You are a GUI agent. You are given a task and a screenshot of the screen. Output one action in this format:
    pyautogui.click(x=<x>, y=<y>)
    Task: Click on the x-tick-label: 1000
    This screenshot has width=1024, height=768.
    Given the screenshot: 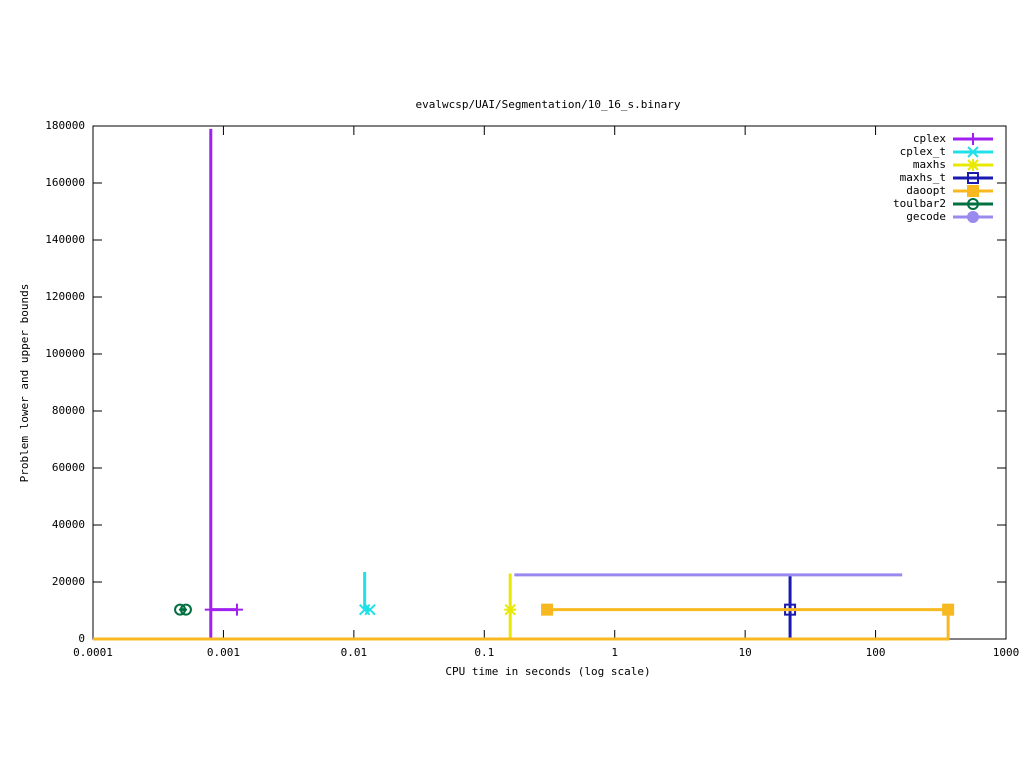 What is the action you would take?
    pyautogui.click(x=1006, y=652)
    